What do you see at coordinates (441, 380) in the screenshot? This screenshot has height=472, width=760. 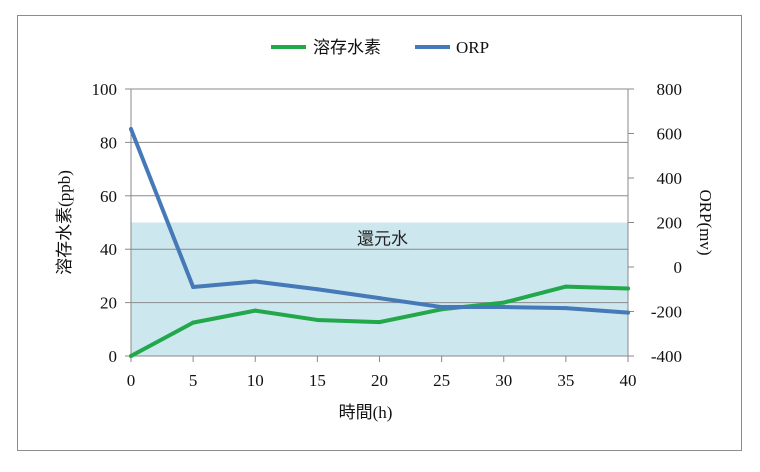 I see `x-tick-label: 25` at bounding box center [441, 380].